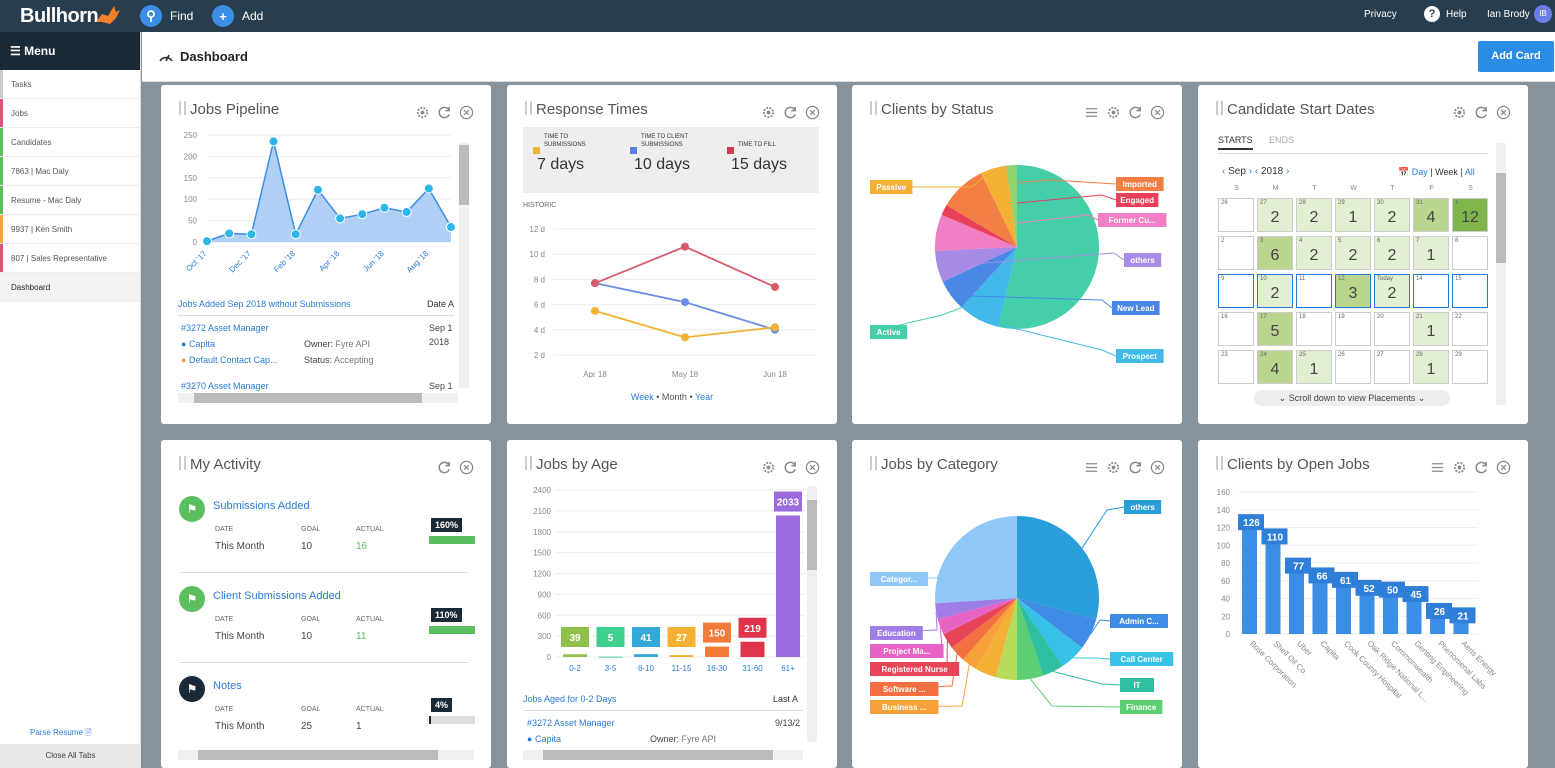 This screenshot has height=768, width=1555. What do you see at coordinates (70, 287) in the screenshot?
I see `sidebar-item: Dashboard` at bounding box center [70, 287].